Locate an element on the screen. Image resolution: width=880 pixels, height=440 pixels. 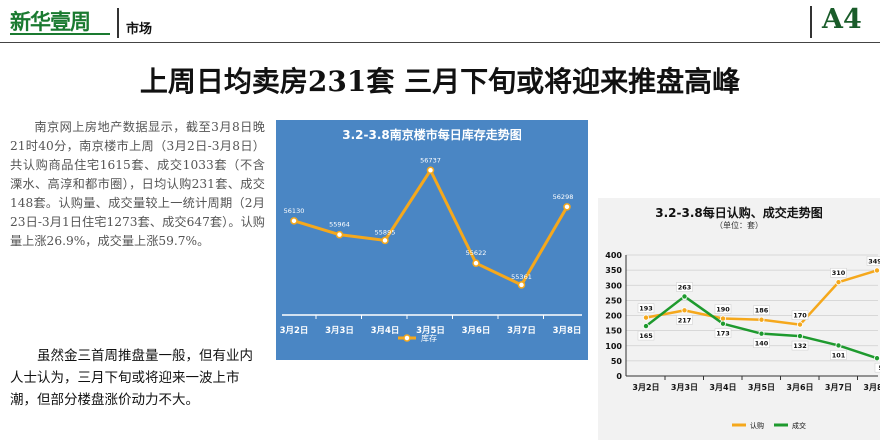
sales-x-label: 3月4日 is located at coordinates (722, 387).